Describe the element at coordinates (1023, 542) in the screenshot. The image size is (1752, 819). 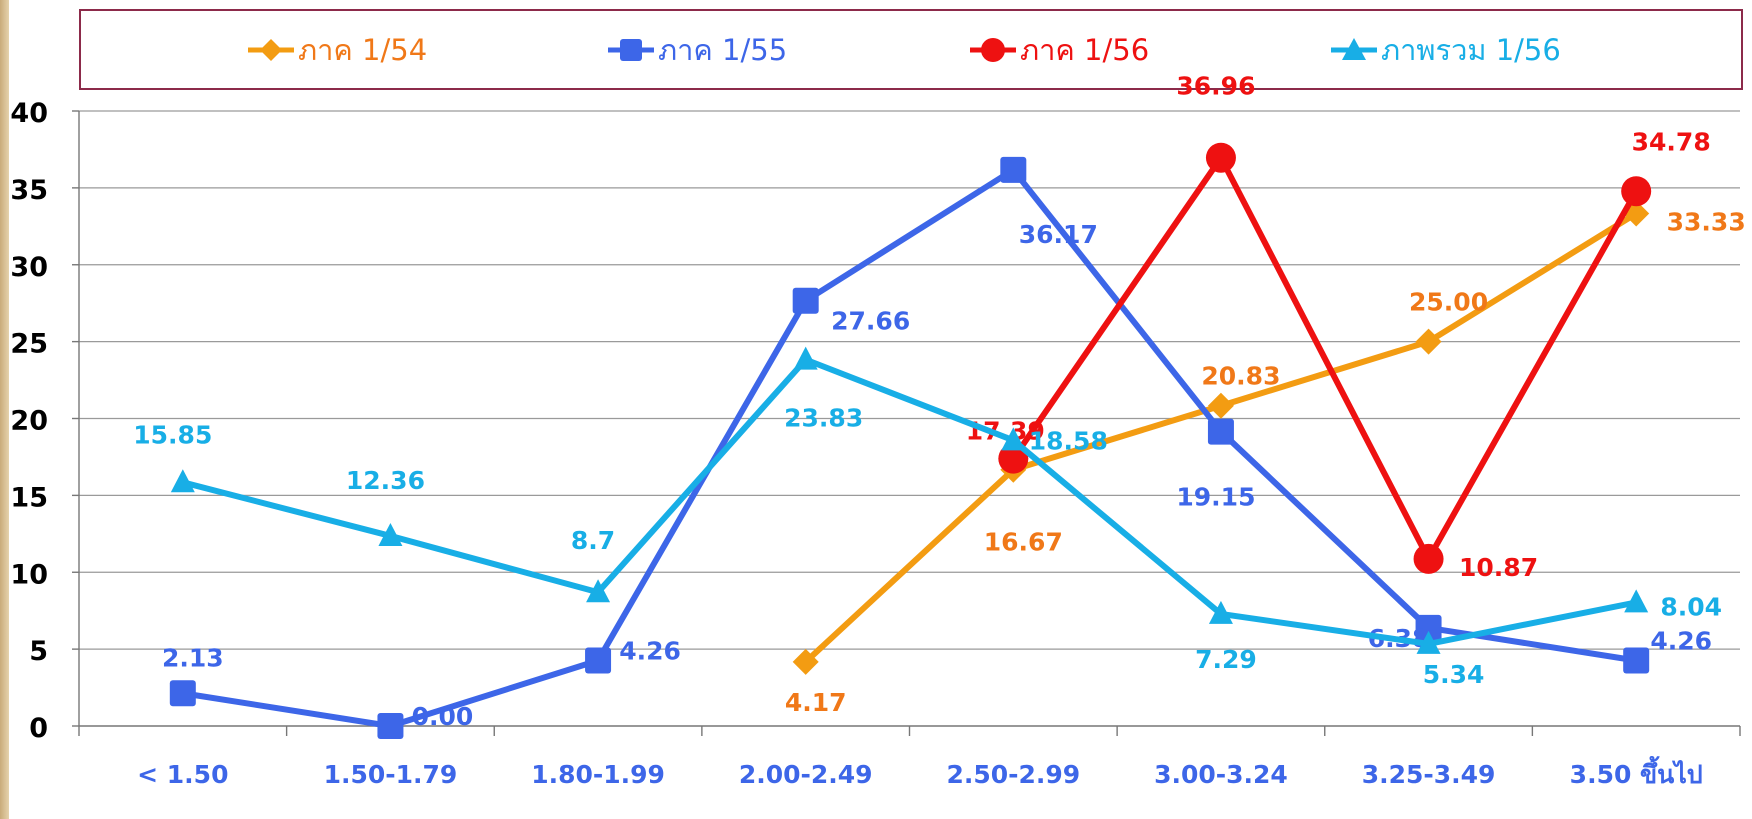
I see `data-label: 16.67` at that location.